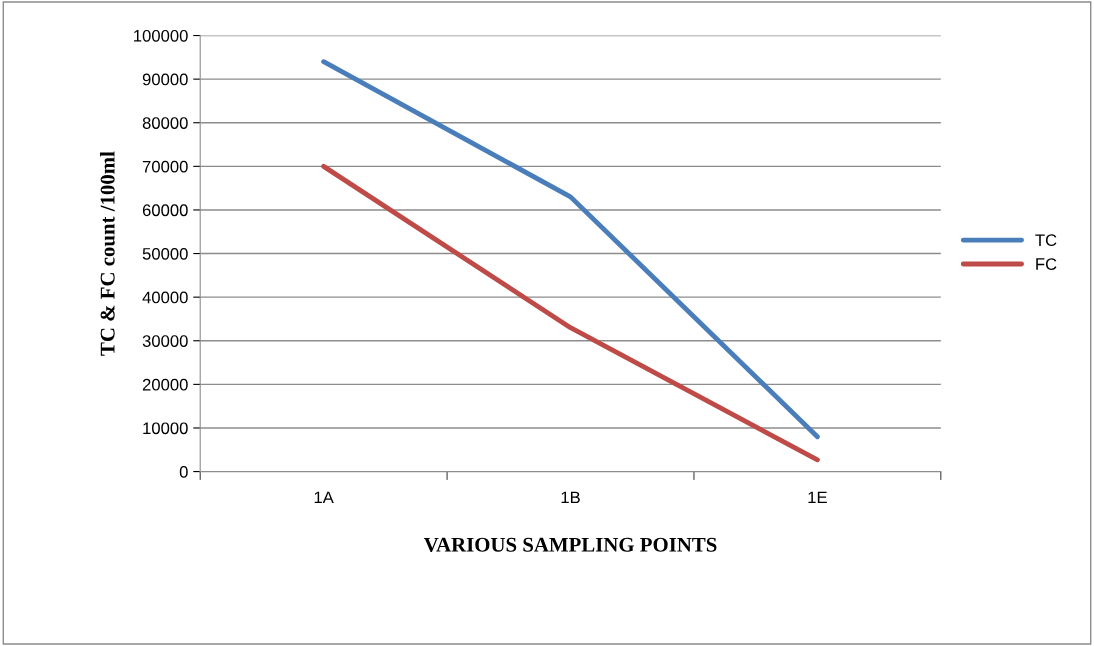 This screenshot has width=1094, height=646. Describe the element at coordinates (1046, 264) in the screenshot. I see `legend-label: FC` at that location.